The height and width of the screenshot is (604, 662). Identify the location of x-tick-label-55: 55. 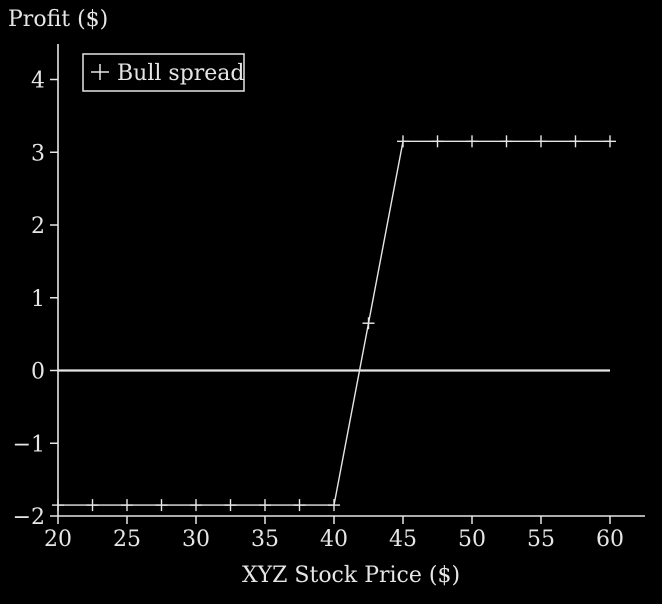
(541, 539).